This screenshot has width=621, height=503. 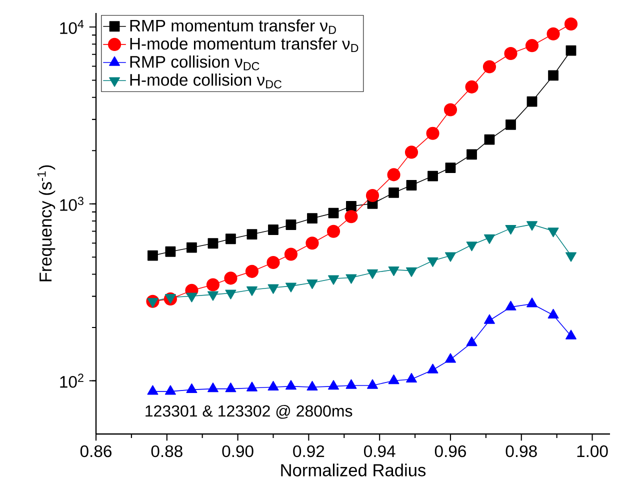 I want to click on x-tick-label: 0.86, so click(x=96, y=451).